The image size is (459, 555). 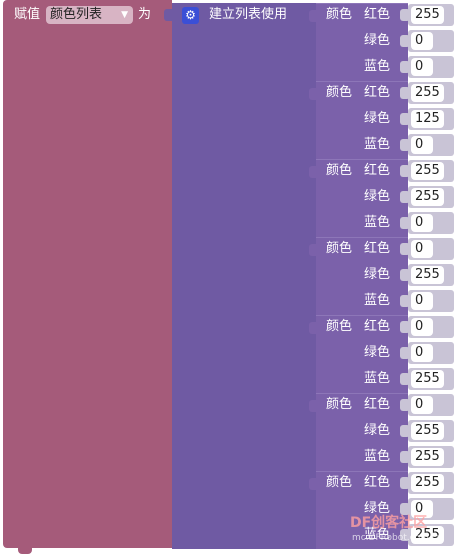 What do you see at coordinates (145, 14) in the screenshot?
I see `assign-to: 为` at bounding box center [145, 14].